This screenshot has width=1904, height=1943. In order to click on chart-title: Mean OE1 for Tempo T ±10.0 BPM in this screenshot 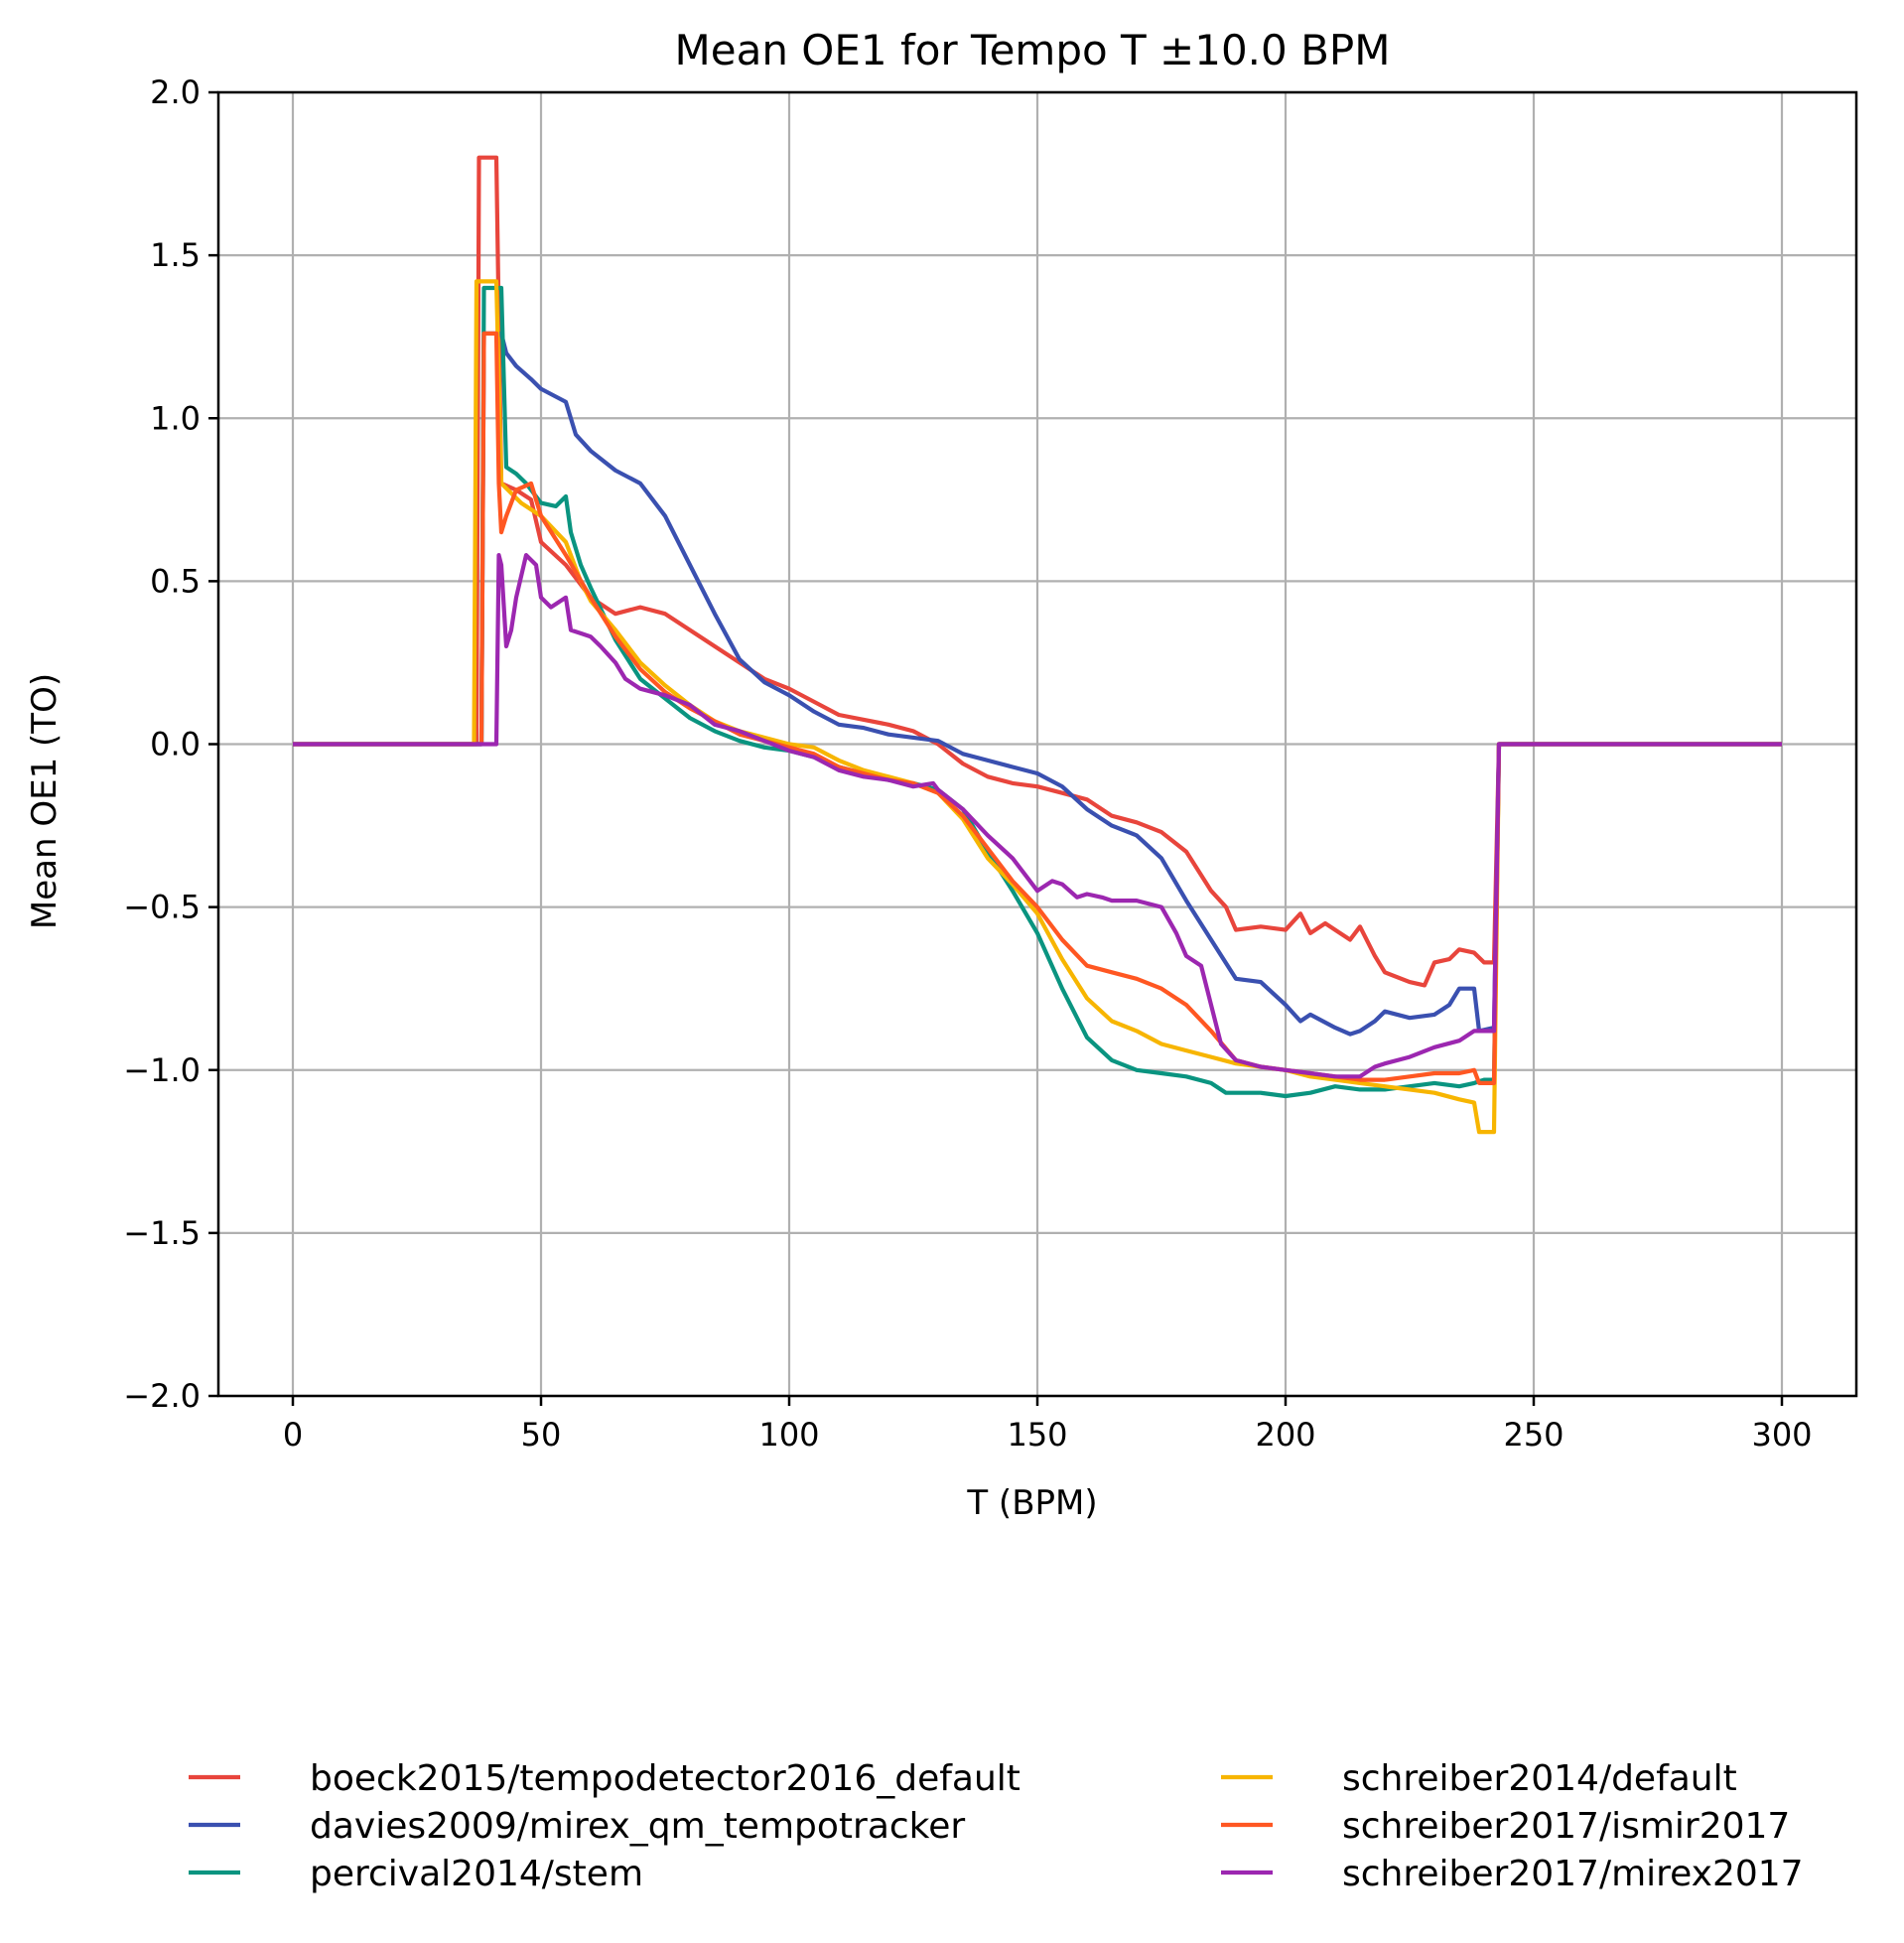, I will do `click(1033, 50)`.